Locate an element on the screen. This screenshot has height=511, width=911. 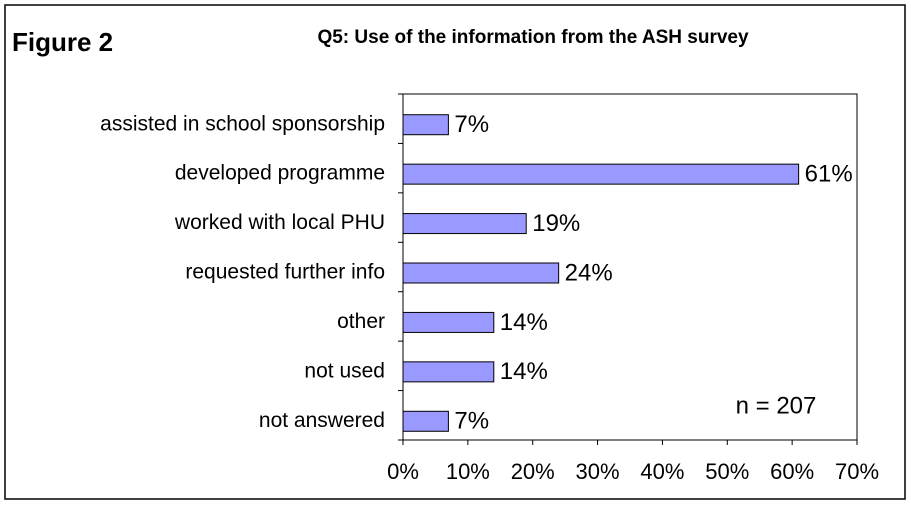
data-label: 19% is located at coordinates (556, 223).